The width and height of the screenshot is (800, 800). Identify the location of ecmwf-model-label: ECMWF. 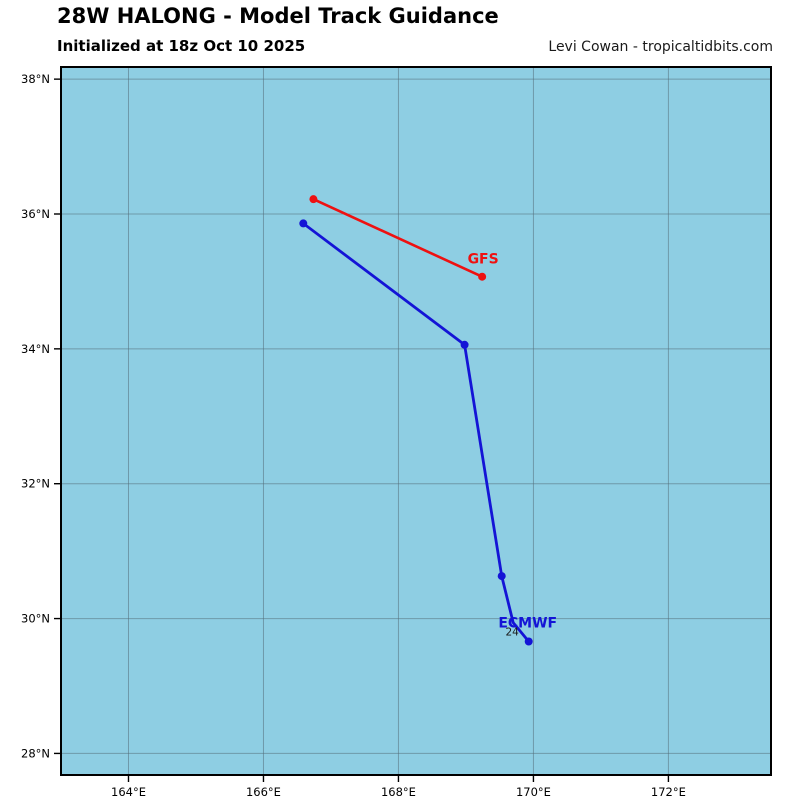
(527, 623).